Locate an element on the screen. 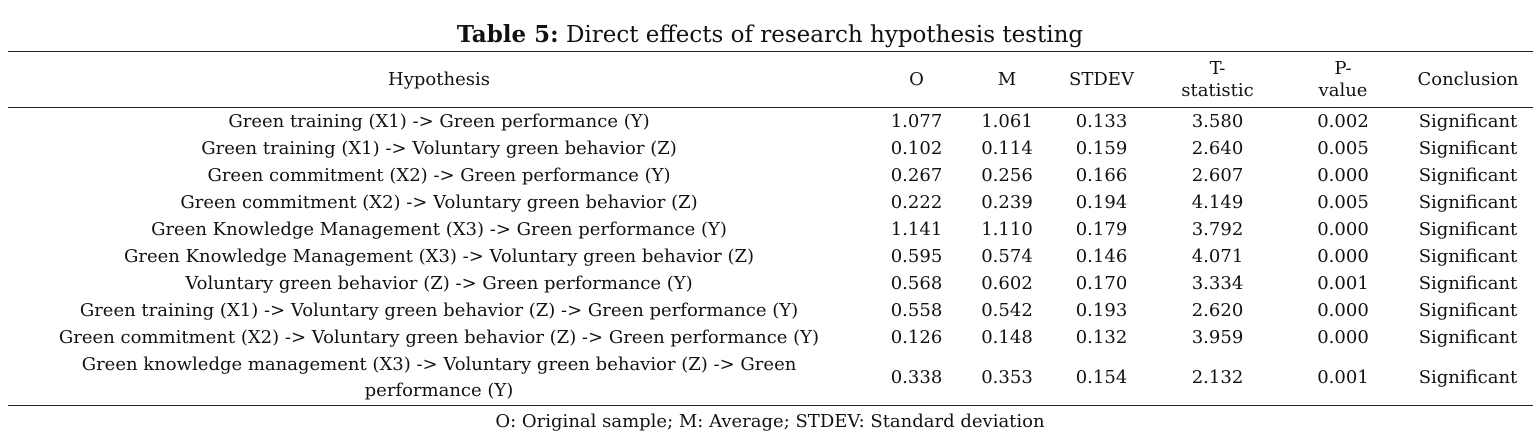  cell-stdev: 0.193 is located at coordinates (1101, 310).